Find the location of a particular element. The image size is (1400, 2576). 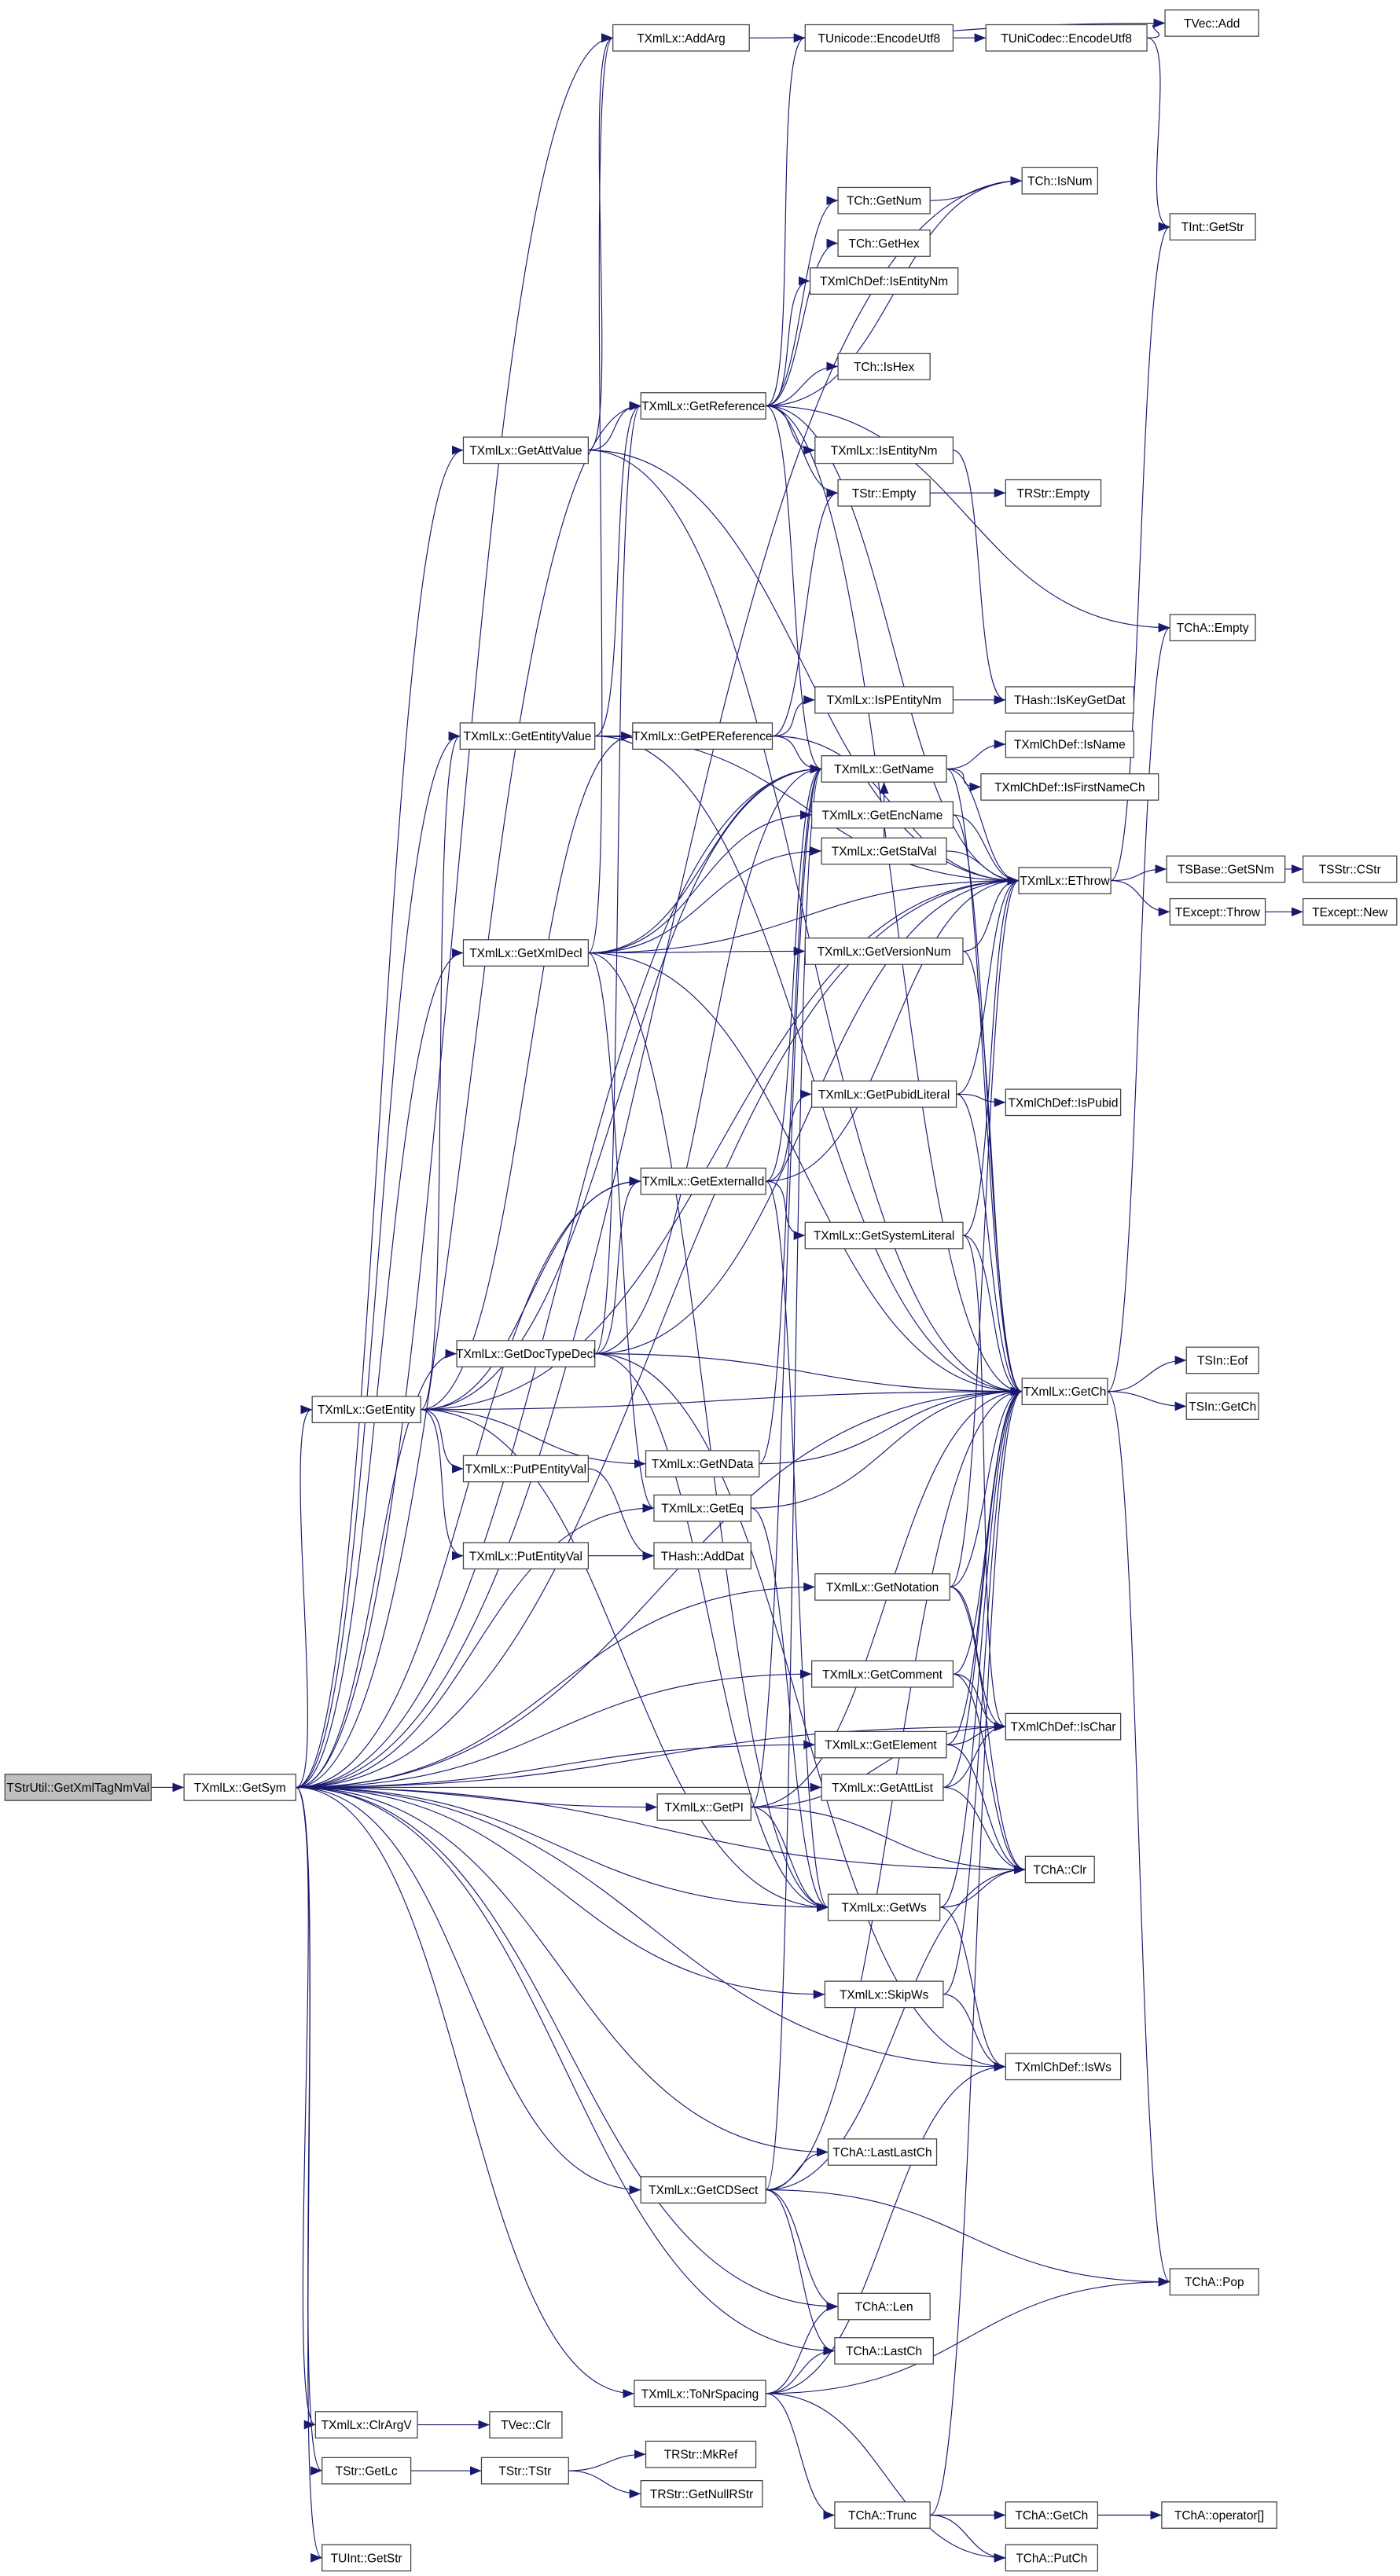

node-DefIsEntityNm: TXmlChDef::IsEntityNm is located at coordinates (884, 281).